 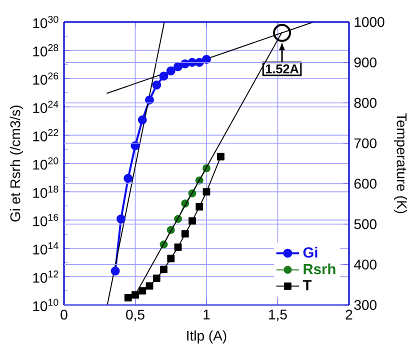 I want to click on y2-tick-label: 900, so click(x=365, y=63).